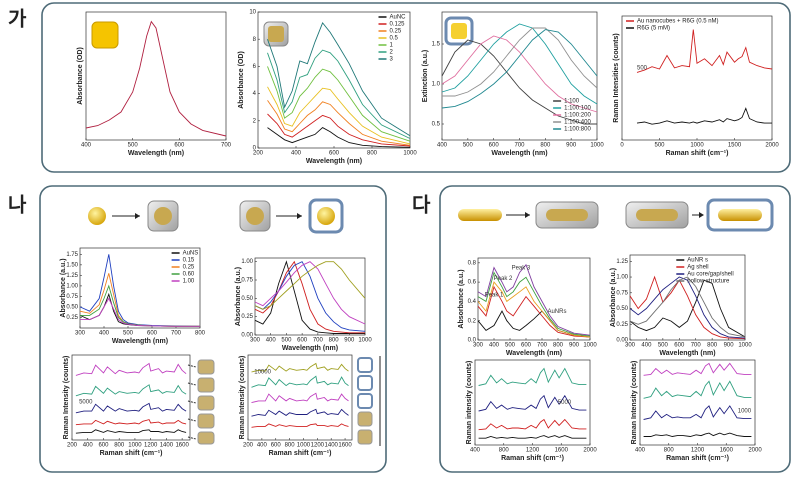 The height and width of the screenshot is (478, 794). What do you see at coordinates (577, 116) in the screenshot?
I see `legend-label: 1:100:200` at bounding box center [577, 116].